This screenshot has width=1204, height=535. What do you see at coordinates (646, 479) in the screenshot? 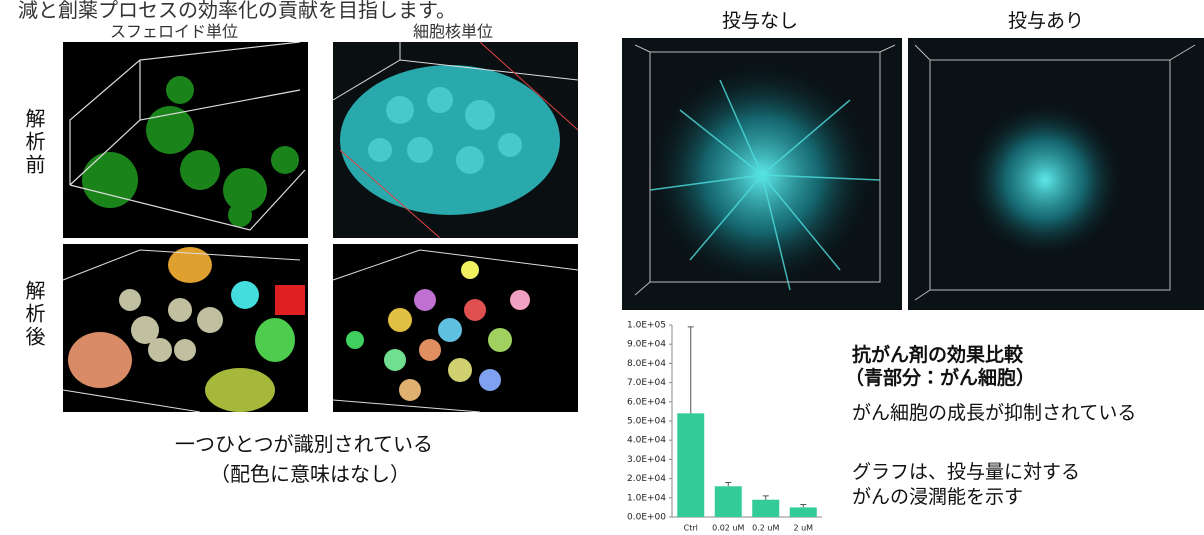
I see `y-tick-label: 2.0E+04` at bounding box center [646, 479].